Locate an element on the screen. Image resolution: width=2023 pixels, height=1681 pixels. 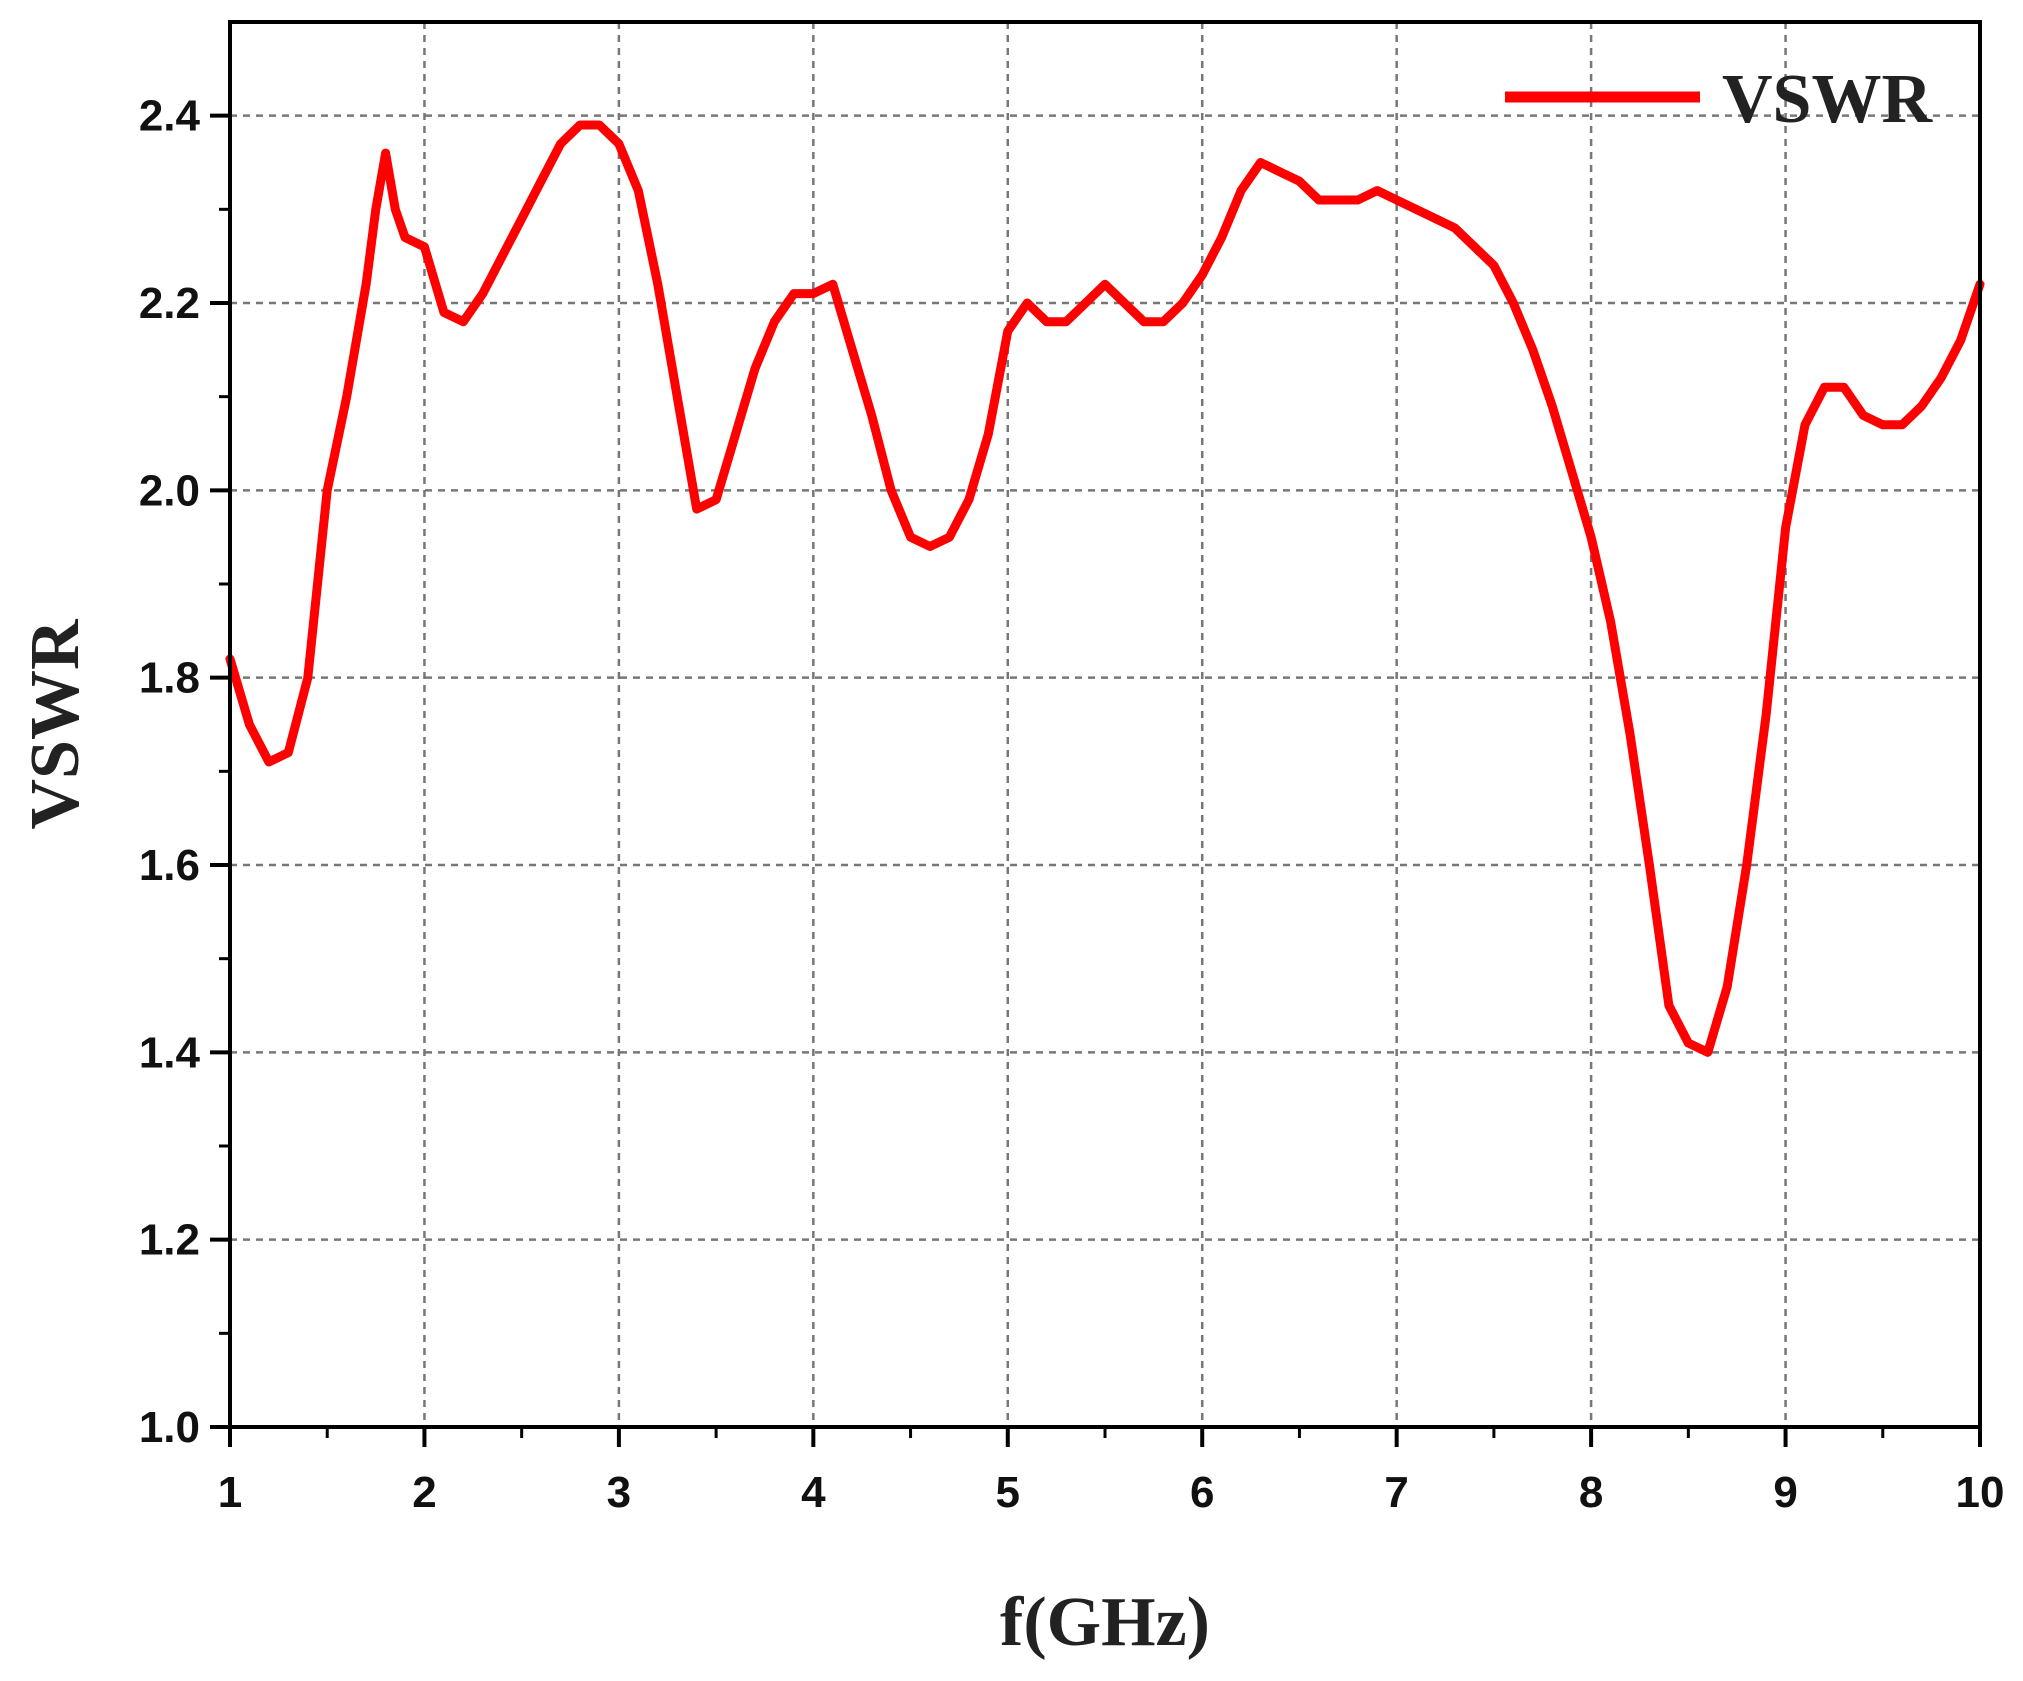
x-tick-label: 4 is located at coordinates (813, 1492).